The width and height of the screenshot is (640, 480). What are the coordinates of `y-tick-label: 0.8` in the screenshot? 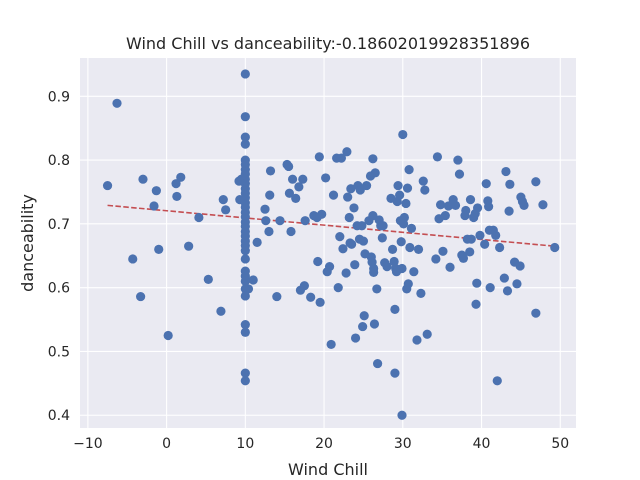 It's located at (59, 161).